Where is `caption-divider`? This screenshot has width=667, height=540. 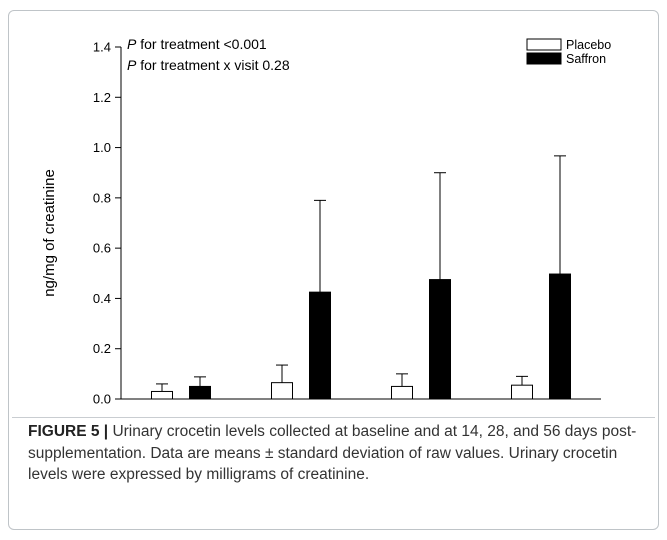
caption-divider is located at coordinates (333, 417).